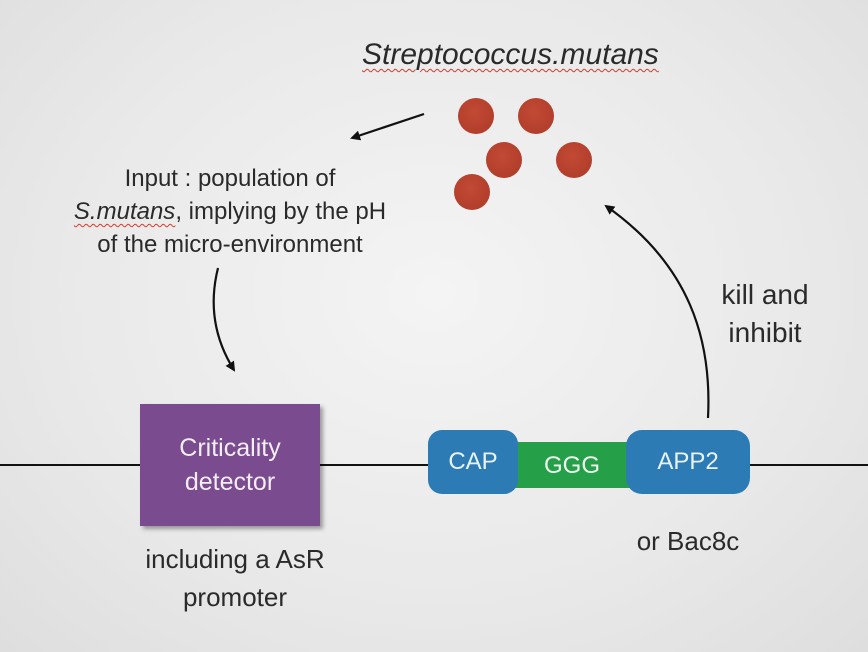 The image size is (868, 652). Describe the element at coordinates (572, 465) in the screenshot. I see `ggg-linker: GGG` at that location.